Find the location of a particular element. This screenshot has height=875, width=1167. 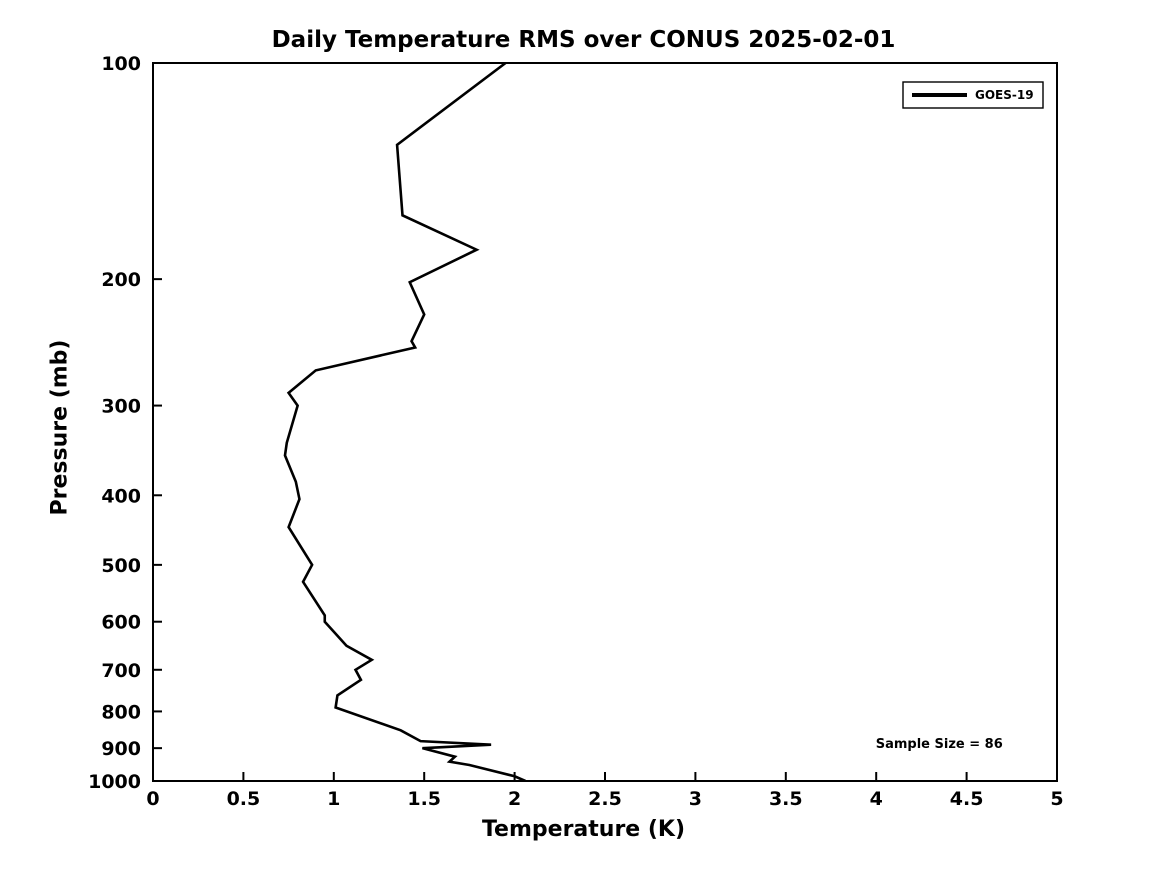

annotation-layer: Sample Size = 86 is located at coordinates (939, 744).